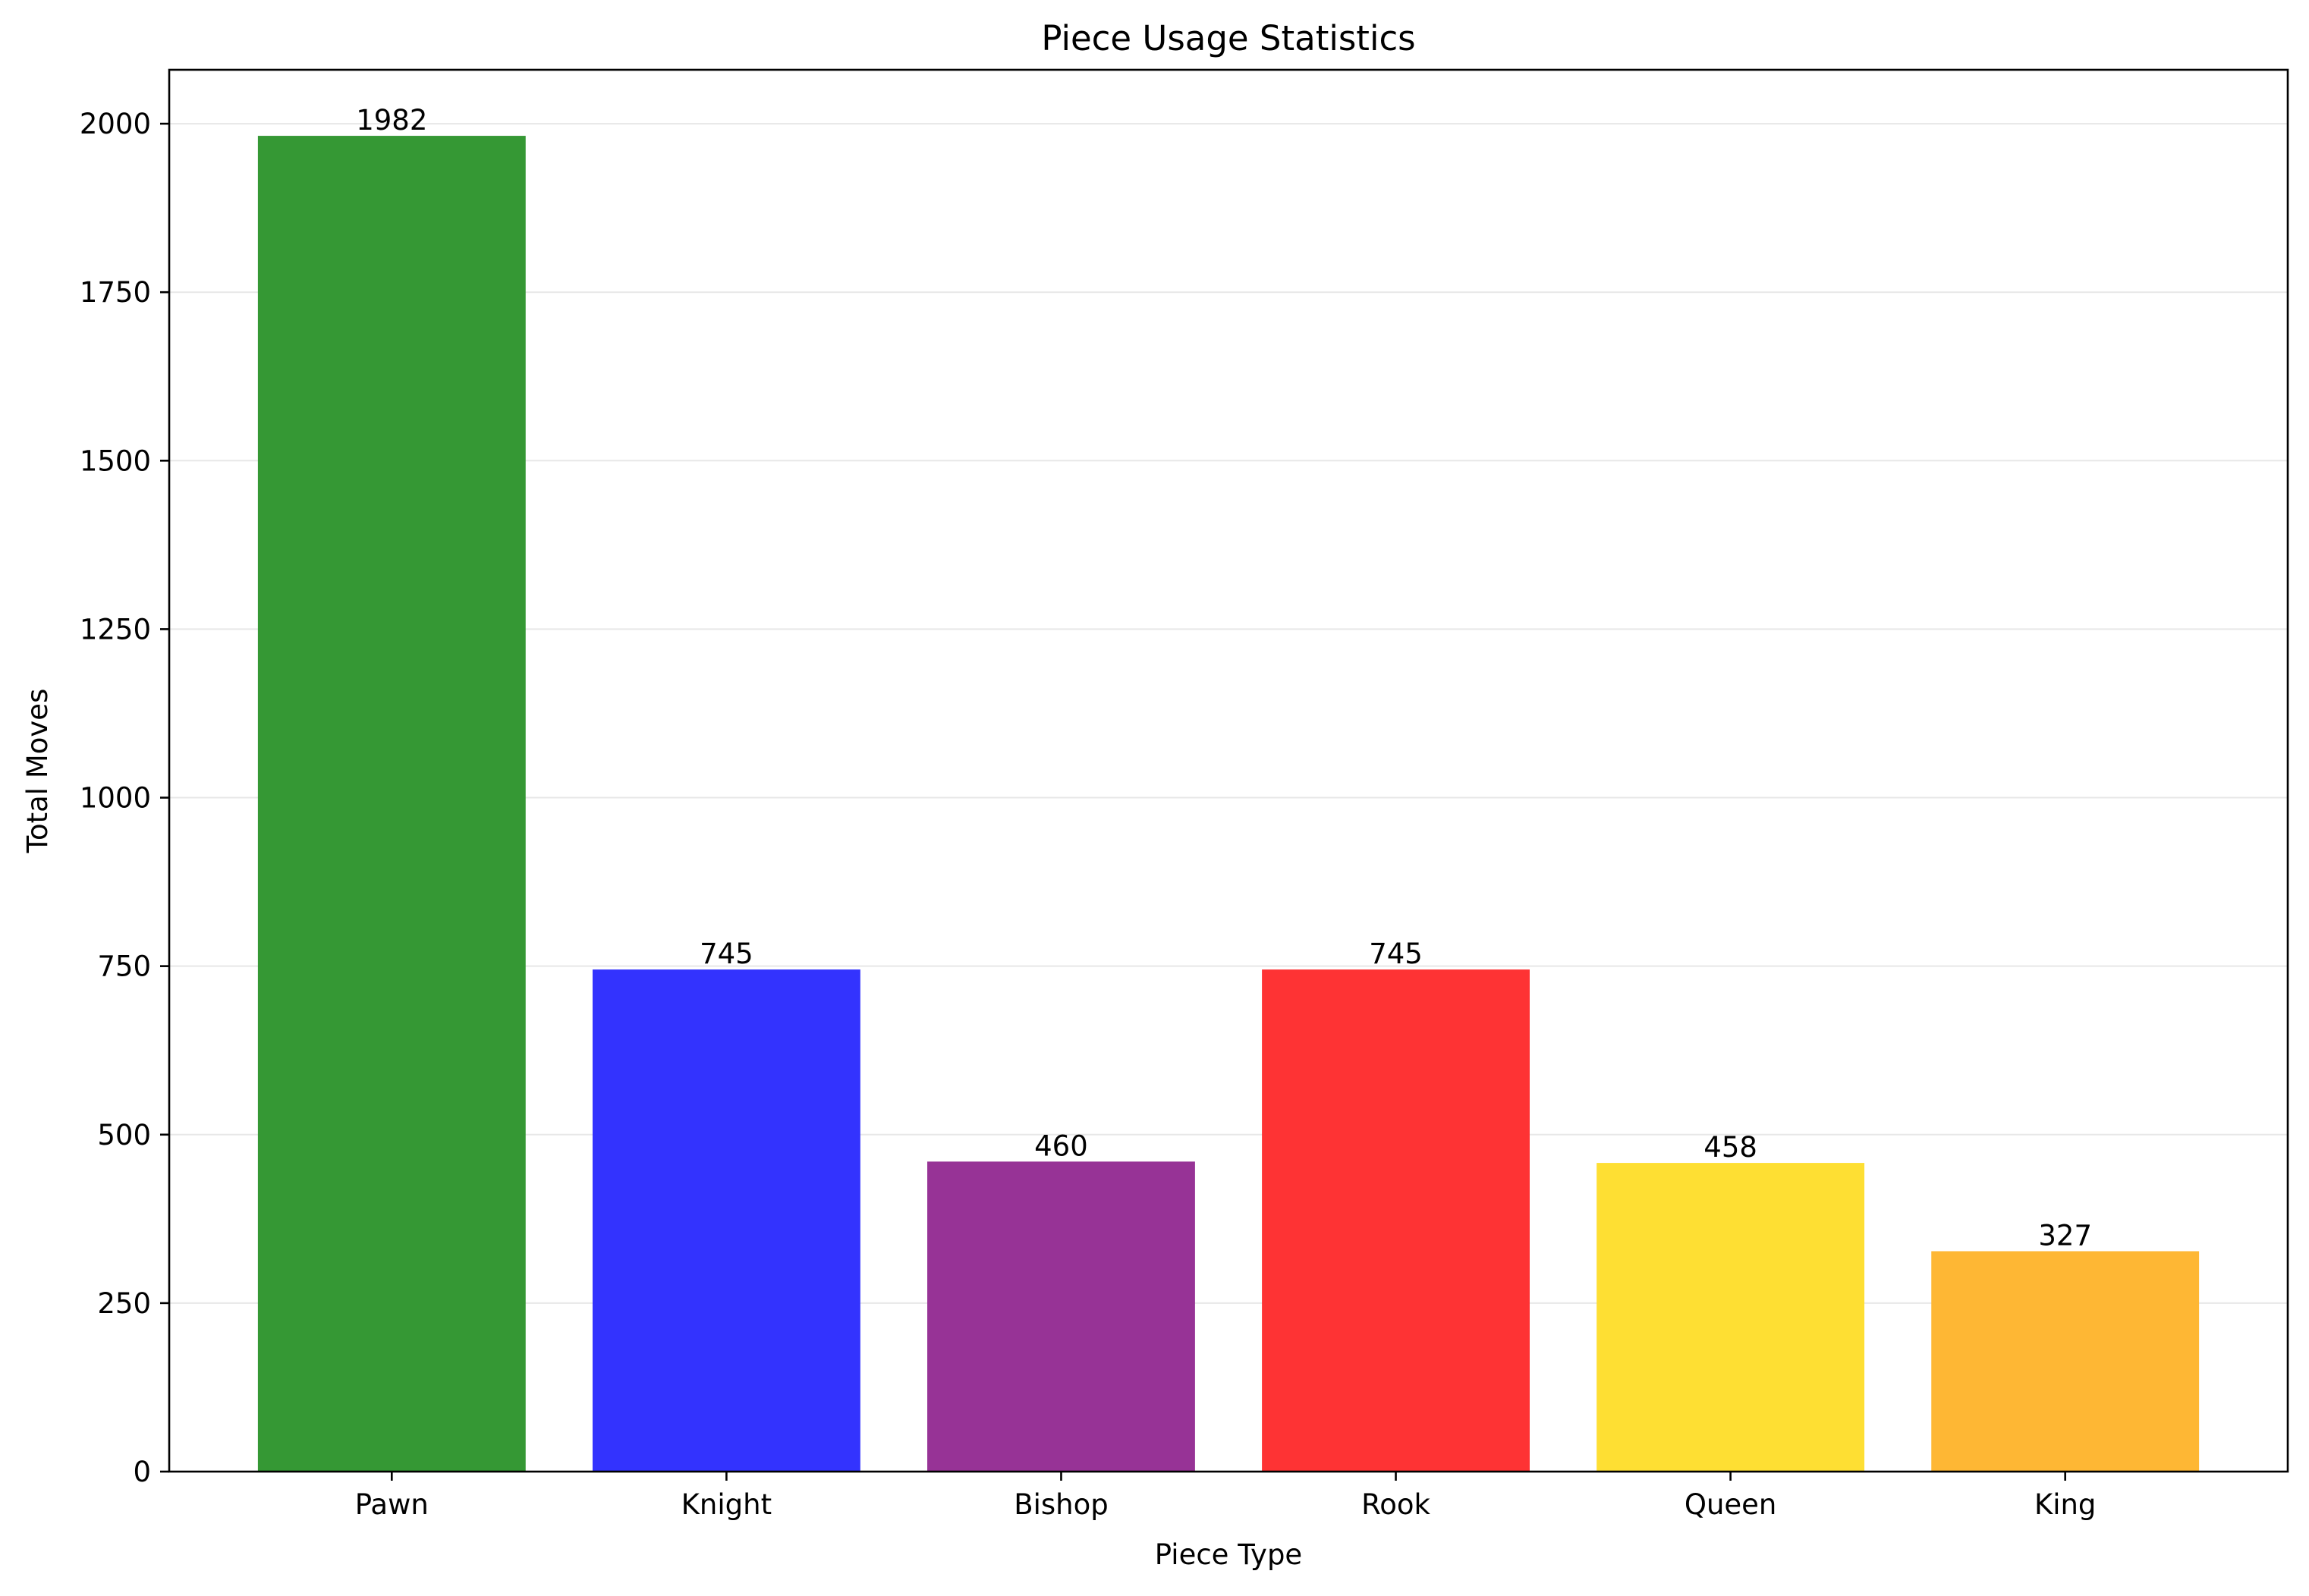 Image resolution: width=2309 pixels, height=1596 pixels. Describe the element at coordinates (1396, 1220) in the screenshot. I see `bar-rook` at that location.